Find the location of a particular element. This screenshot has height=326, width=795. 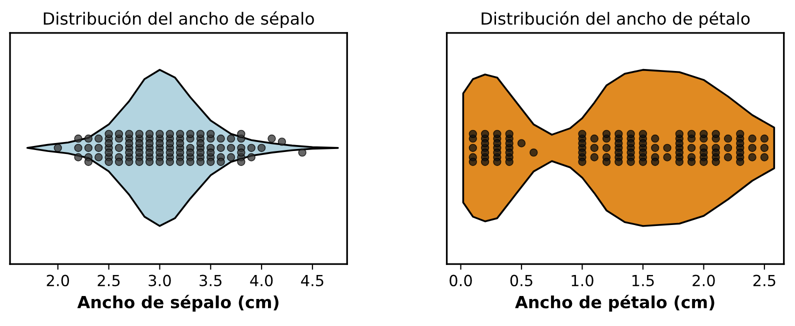

x-tick-label: 4.5 is located at coordinates (312, 280).